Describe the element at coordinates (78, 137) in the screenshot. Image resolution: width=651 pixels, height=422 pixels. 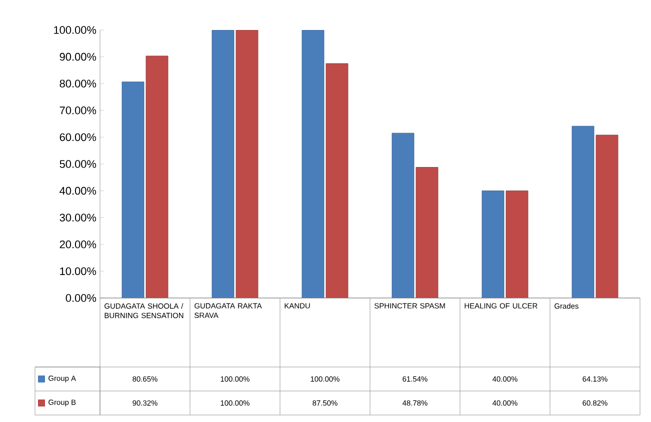
I see `y-tick-label: 60.00%` at that location.